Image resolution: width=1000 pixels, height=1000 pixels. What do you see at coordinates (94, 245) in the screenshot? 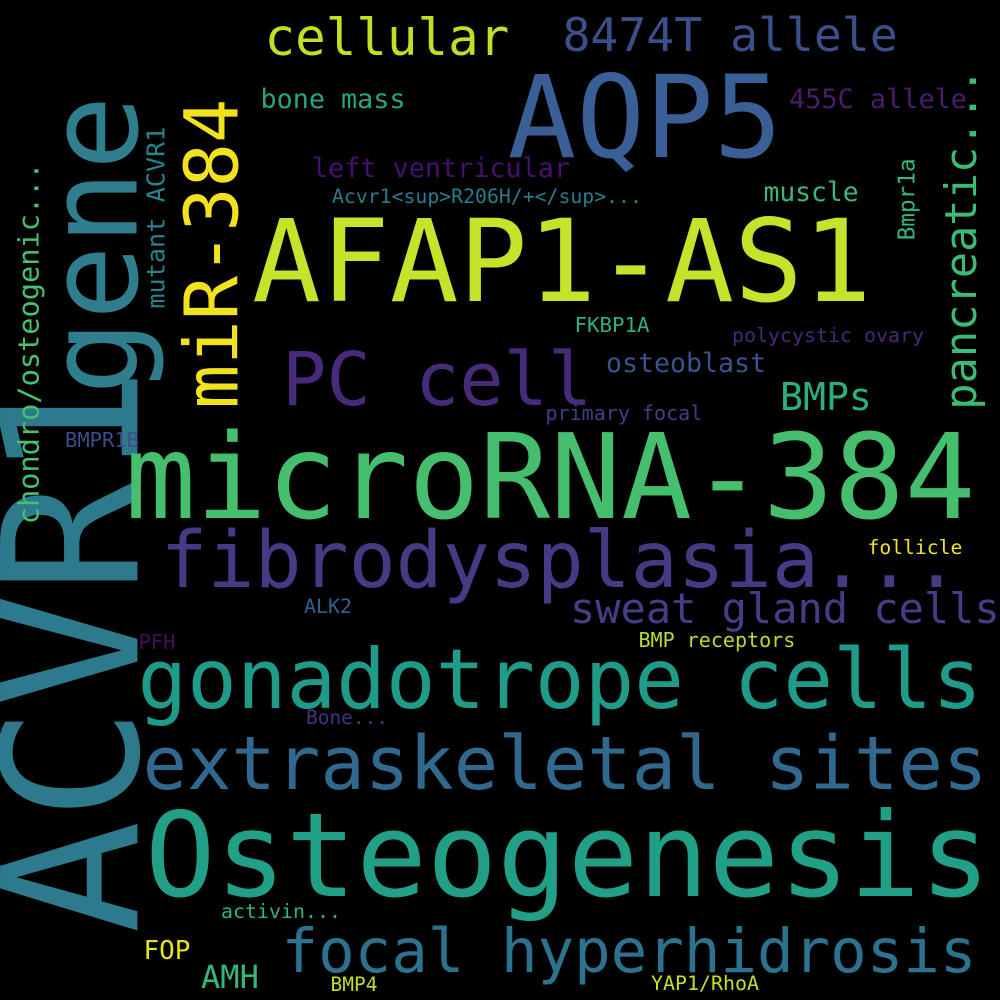
I see `word-gene: gene` at bounding box center [94, 245].